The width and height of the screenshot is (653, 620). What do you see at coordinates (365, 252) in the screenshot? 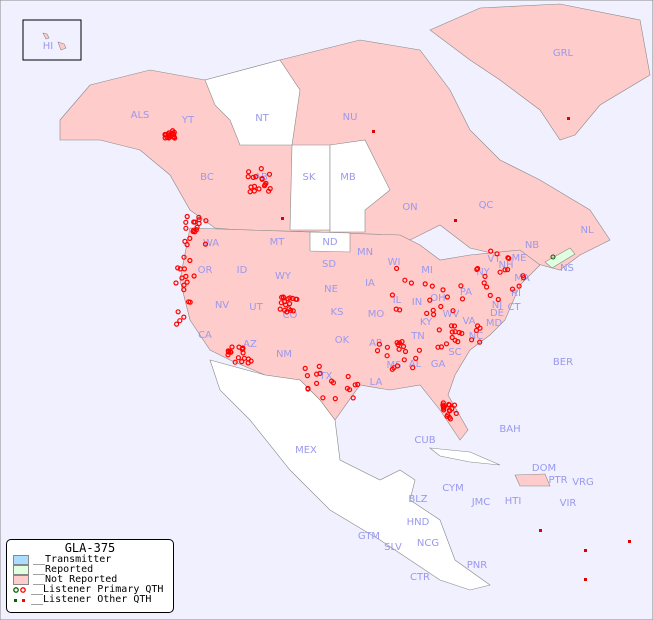
I see `region-label: MN` at bounding box center [365, 252].